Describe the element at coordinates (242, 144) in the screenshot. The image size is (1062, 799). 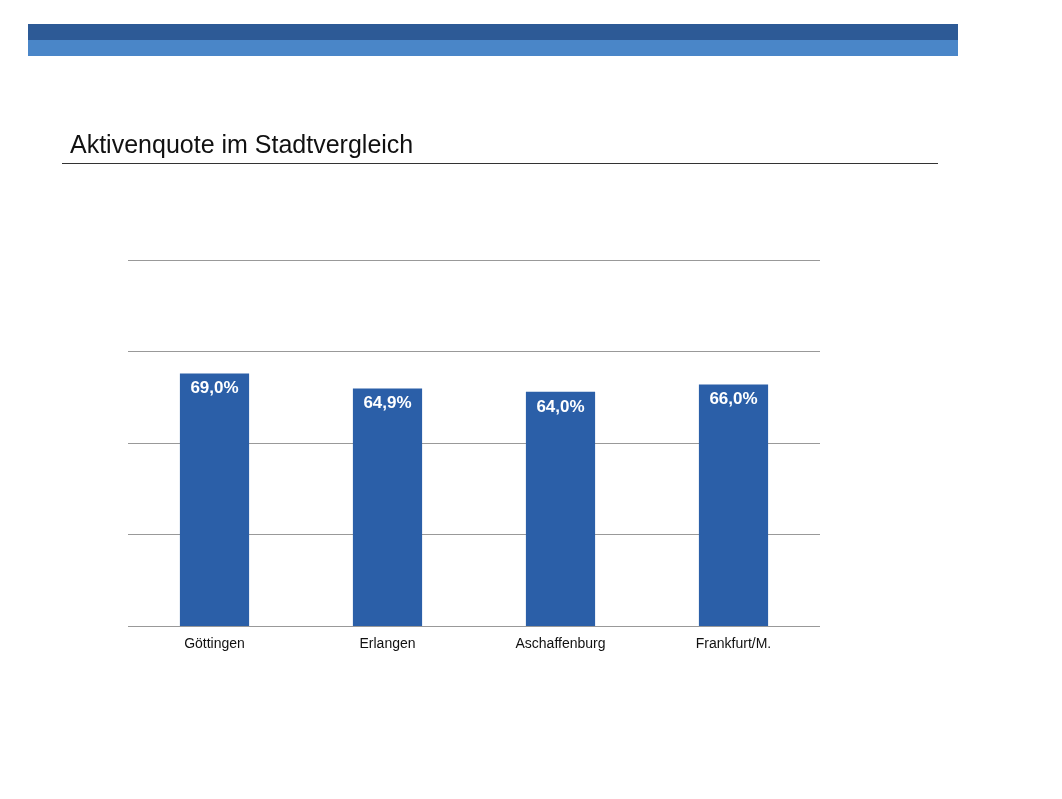
I see `chart-title: Aktivenquote im Stadtvergleich` at that location.